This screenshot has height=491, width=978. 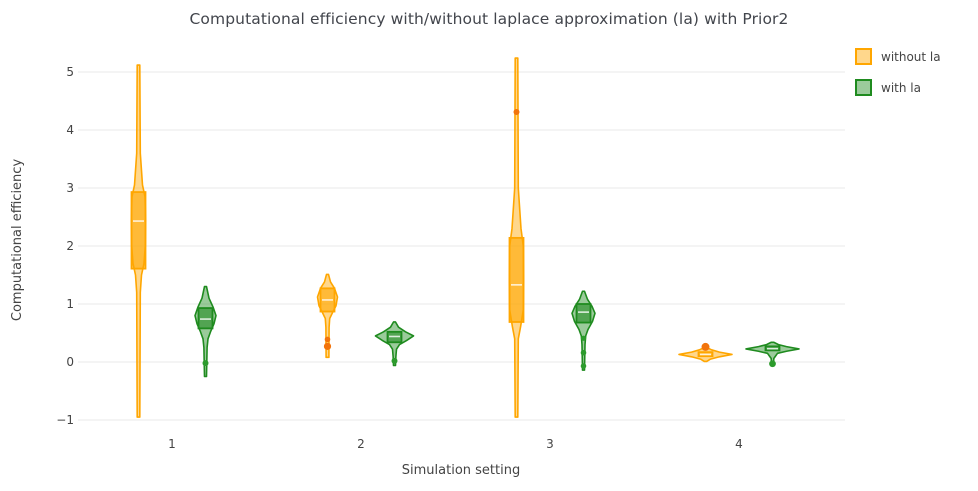 I want to click on y-tick-label-1: 1, so click(x=70, y=304).